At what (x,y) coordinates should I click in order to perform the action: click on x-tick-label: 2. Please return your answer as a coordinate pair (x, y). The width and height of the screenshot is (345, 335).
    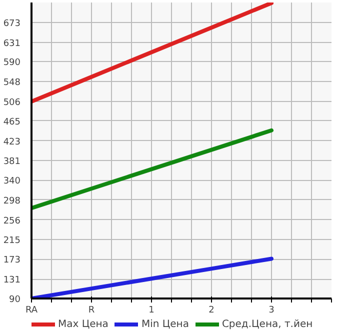
    Looking at the image, I should click on (211, 311).